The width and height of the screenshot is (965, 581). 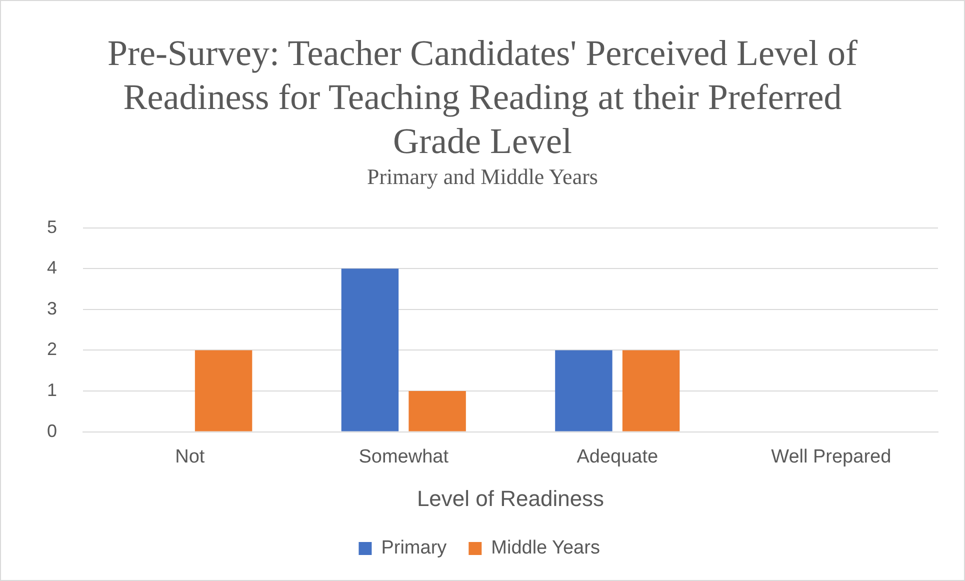 I want to click on y-tick-label: 4, so click(x=52, y=268).